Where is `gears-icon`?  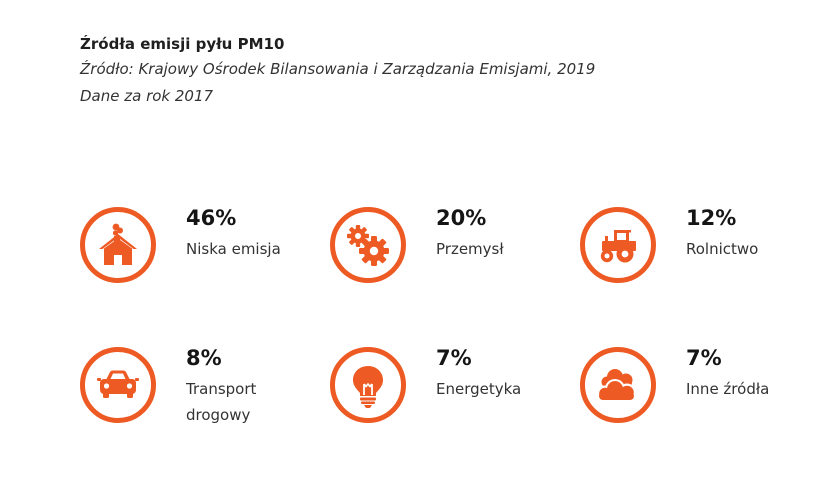
gears-icon is located at coordinates (368, 245).